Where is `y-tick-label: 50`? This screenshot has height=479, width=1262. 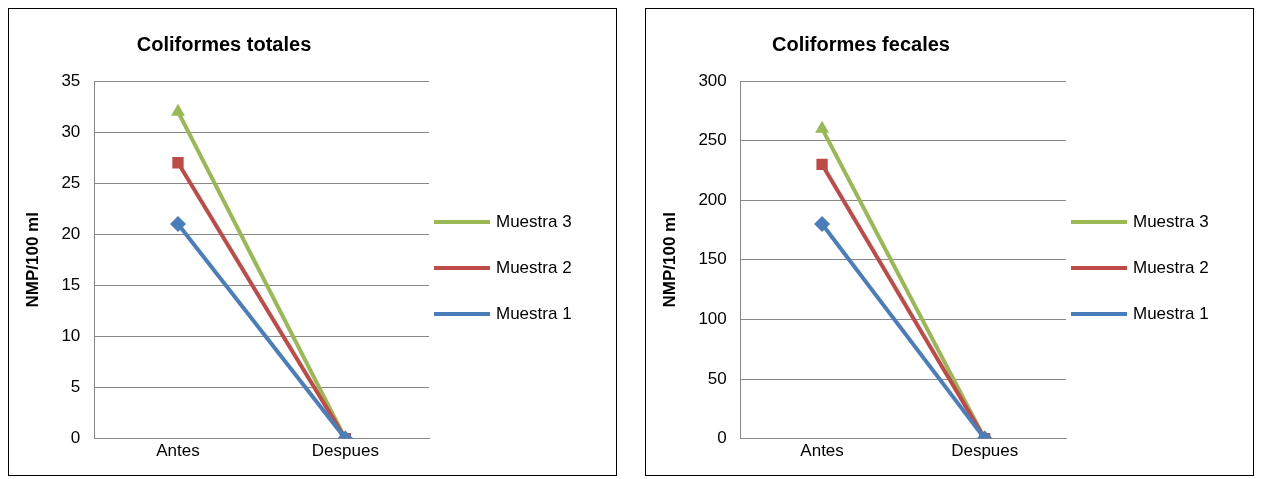 y-tick-label: 50 is located at coordinates (717, 378).